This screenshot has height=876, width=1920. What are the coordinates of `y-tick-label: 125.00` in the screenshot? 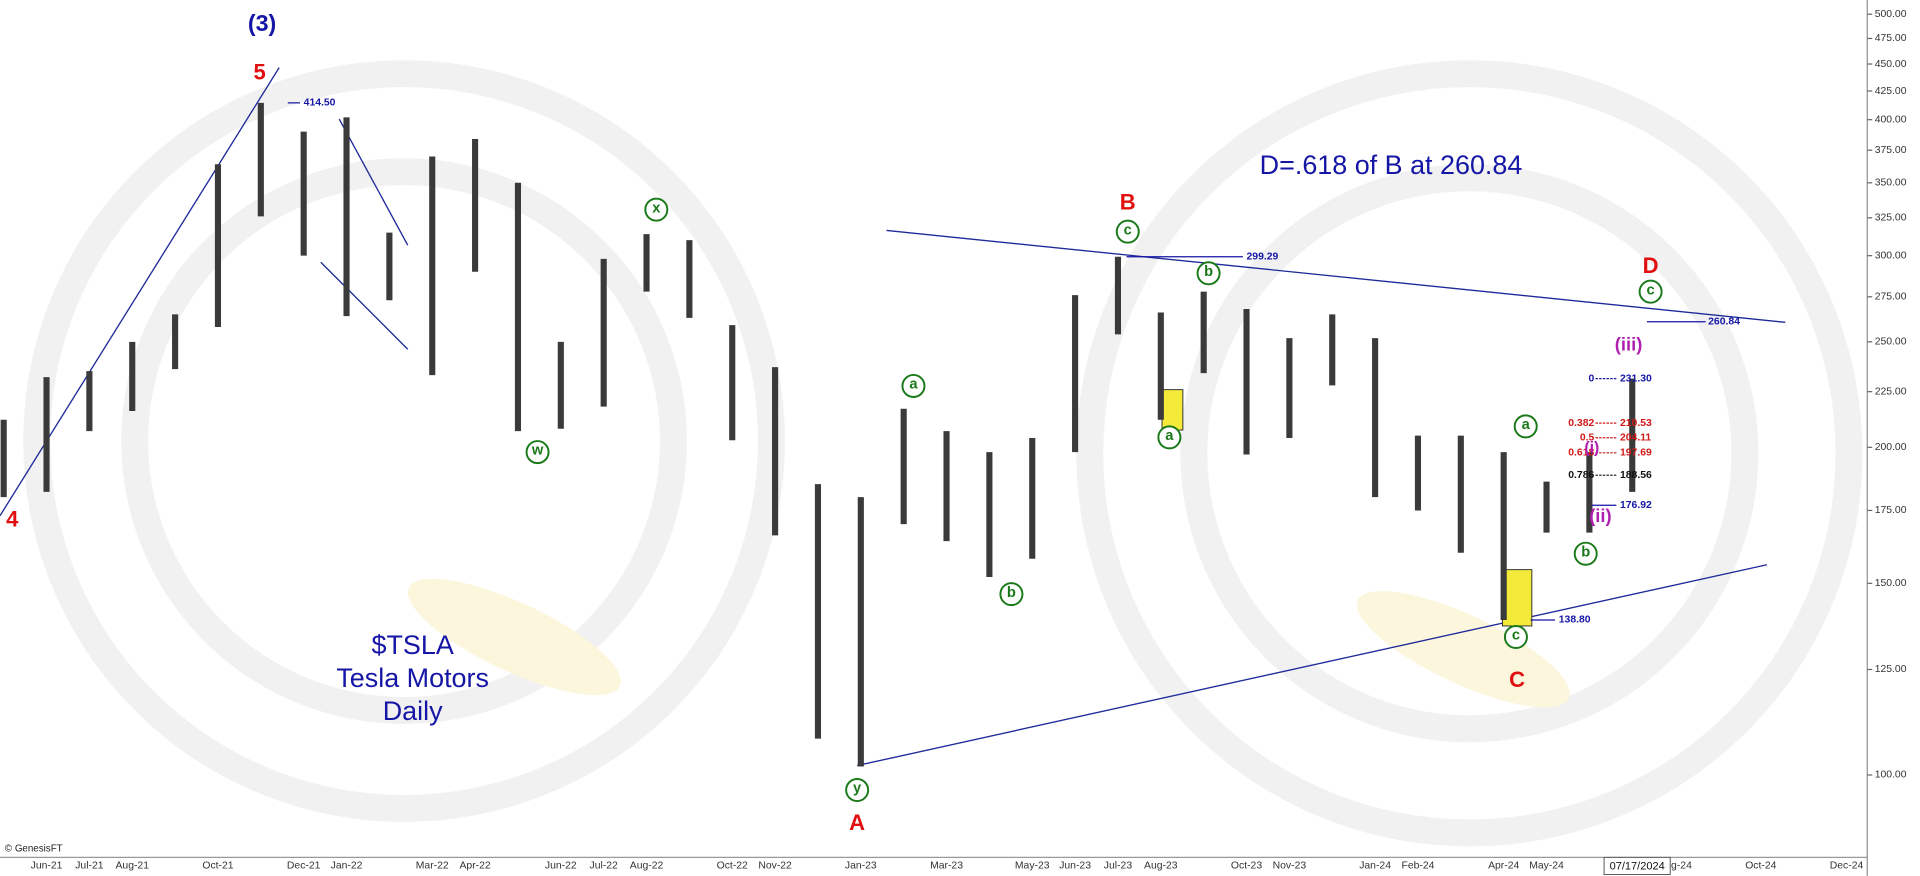 It's located at (1891, 669).